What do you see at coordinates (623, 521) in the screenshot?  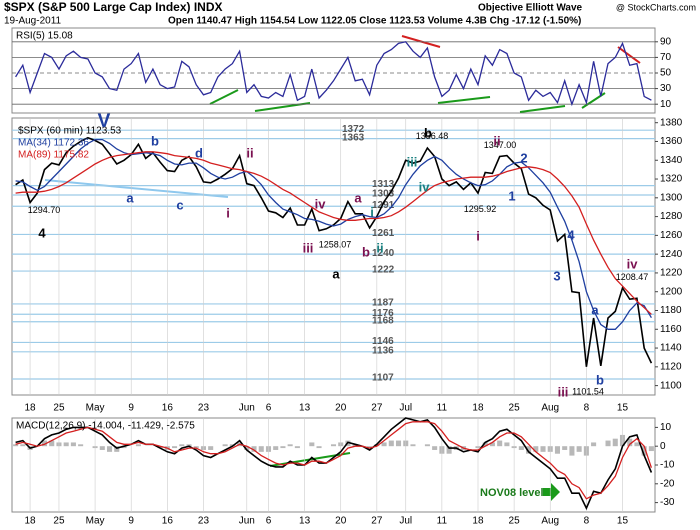 I see `x-tick-label: 15` at bounding box center [623, 521].